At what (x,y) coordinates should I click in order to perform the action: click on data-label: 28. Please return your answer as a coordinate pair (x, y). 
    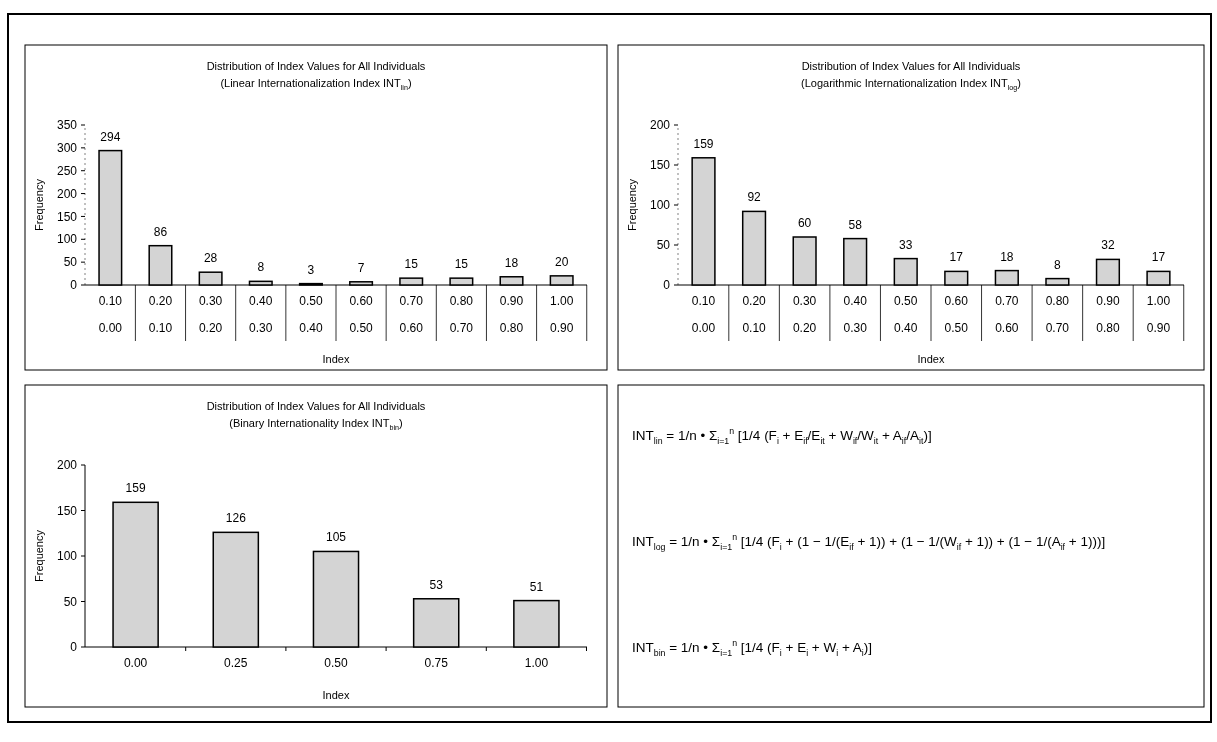
    Looking at the image, I should click on (210, 258).